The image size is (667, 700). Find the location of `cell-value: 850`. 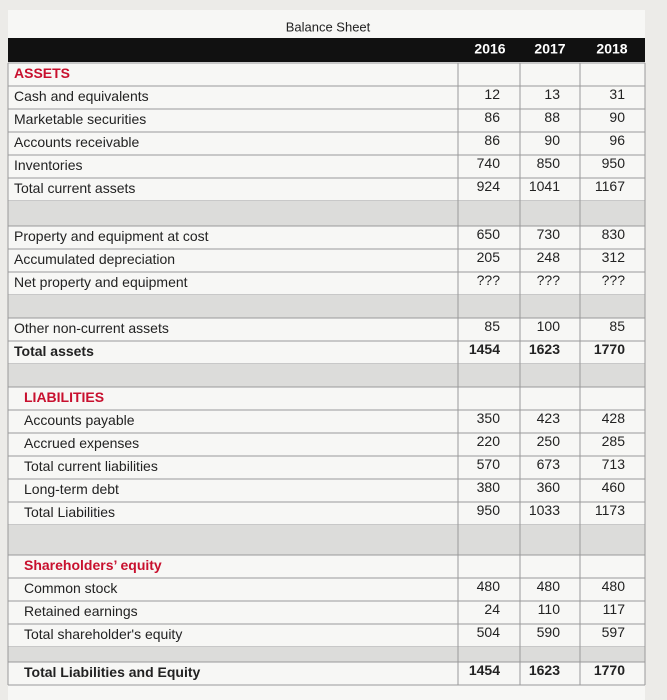

cell-value: 850 is located at coordinates (549, 163).